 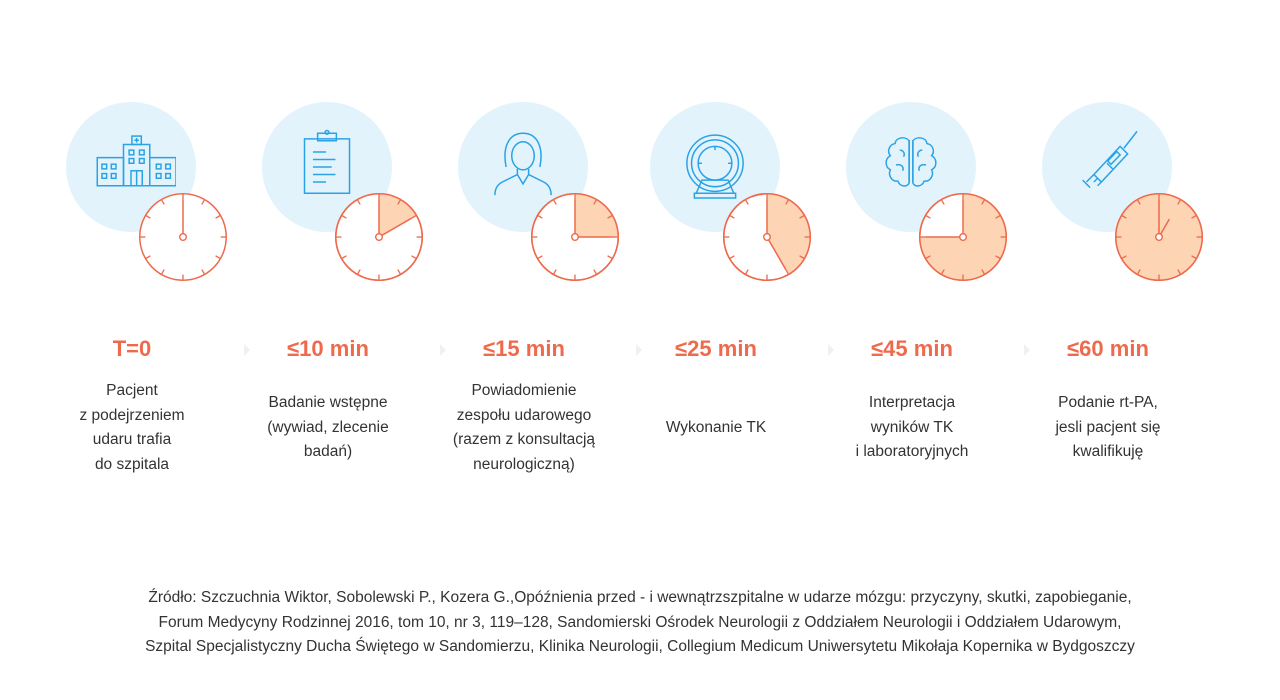 I want to click on timeline-step: ≤25 min Wykonanie TK, so click(x=746, y=260).